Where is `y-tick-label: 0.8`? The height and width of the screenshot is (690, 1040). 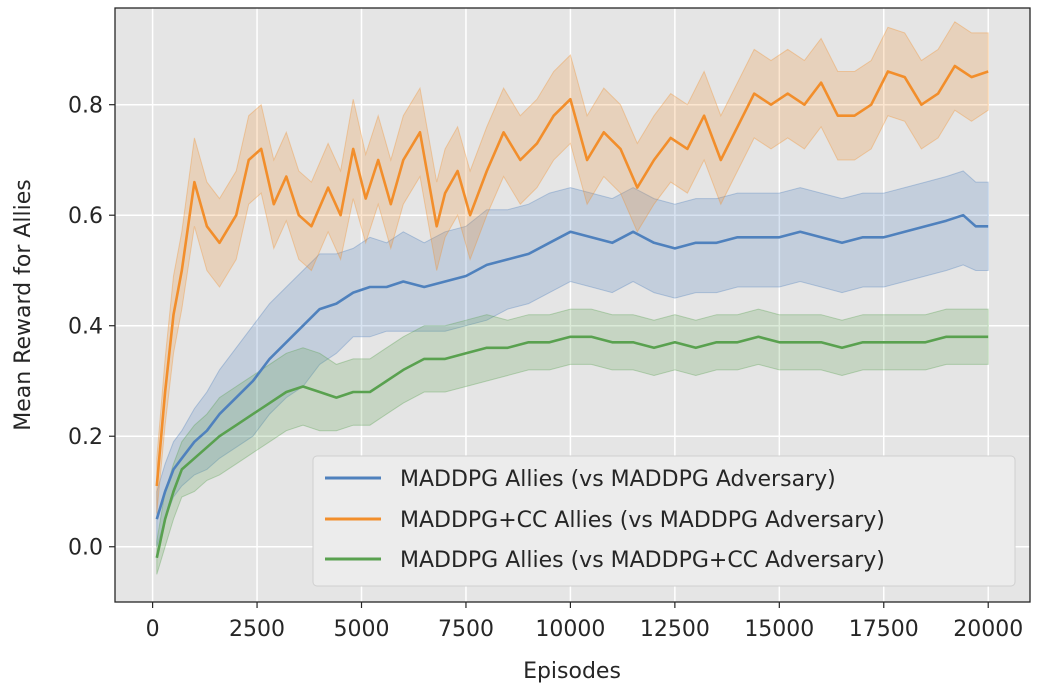 y-tick-label: 0.8 is located at coordinates (85, 106).